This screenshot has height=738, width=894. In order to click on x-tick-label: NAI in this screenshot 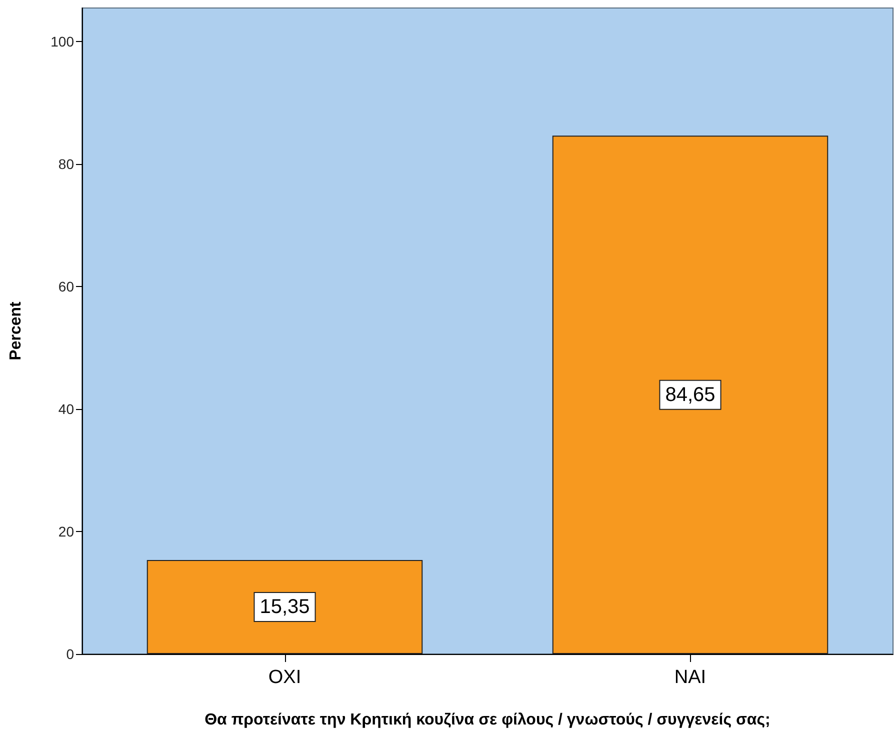, I will do `click(690, 677)`.